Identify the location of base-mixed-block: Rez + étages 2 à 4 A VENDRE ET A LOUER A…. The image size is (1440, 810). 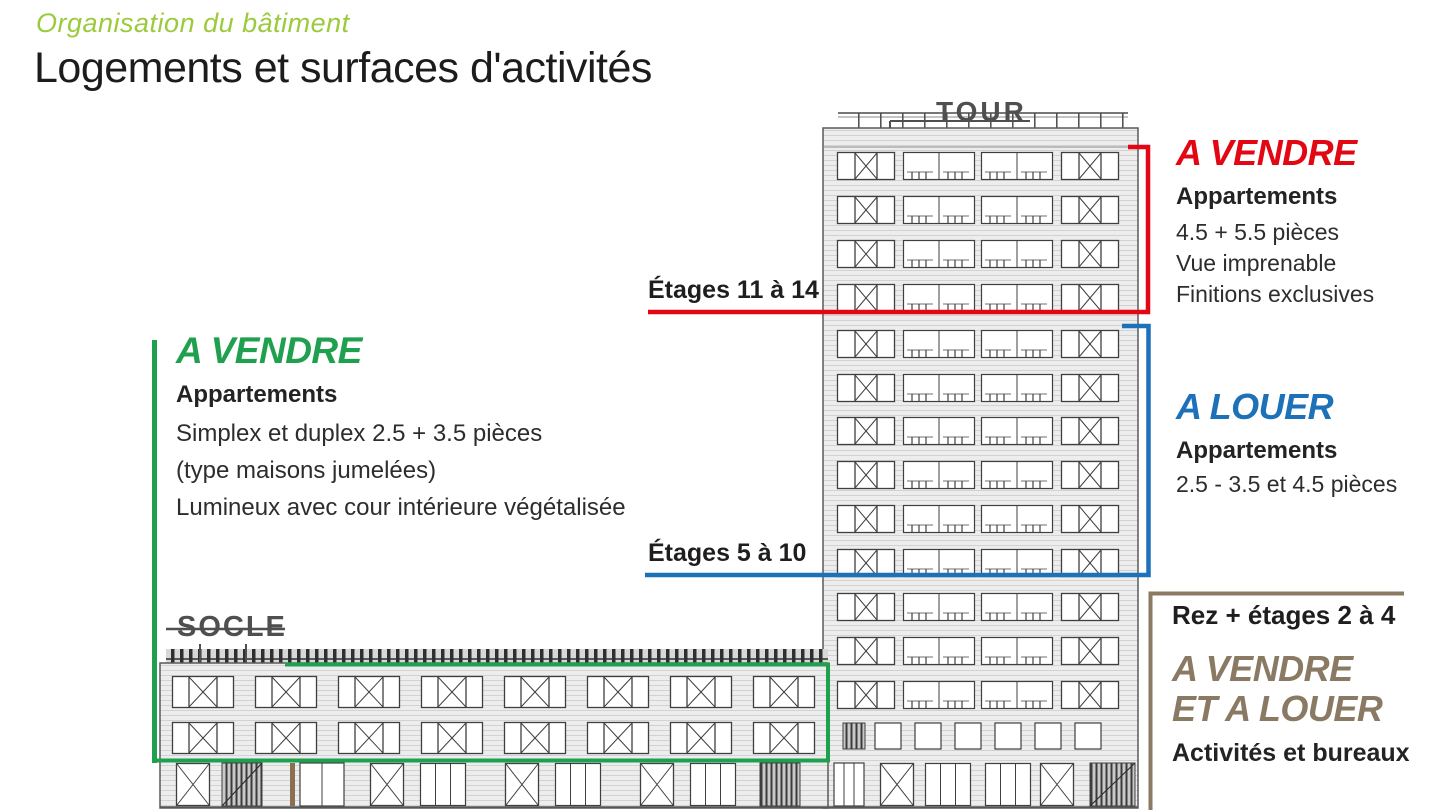
(1306, 685).